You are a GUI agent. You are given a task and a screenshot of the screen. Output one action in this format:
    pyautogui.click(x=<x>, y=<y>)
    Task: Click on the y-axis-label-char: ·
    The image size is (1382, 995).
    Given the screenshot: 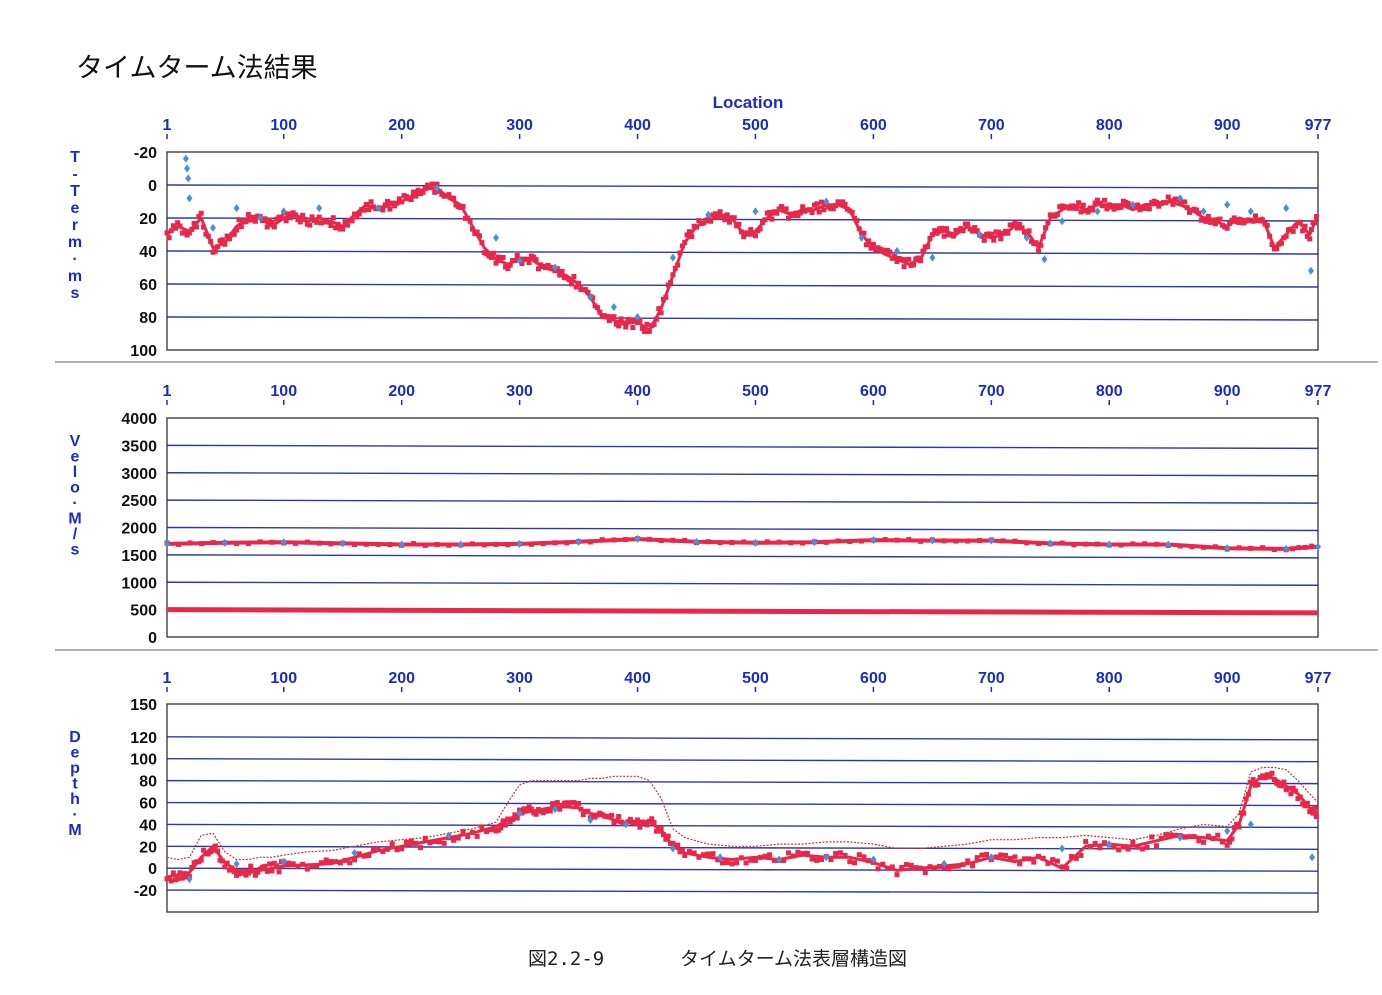 What is the action you would take?
    pyautogui.click(x=74, y=259)
    